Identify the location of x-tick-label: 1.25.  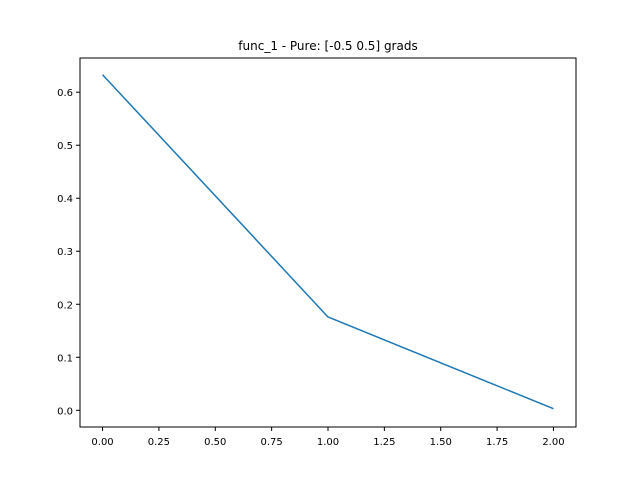
(384, 442).